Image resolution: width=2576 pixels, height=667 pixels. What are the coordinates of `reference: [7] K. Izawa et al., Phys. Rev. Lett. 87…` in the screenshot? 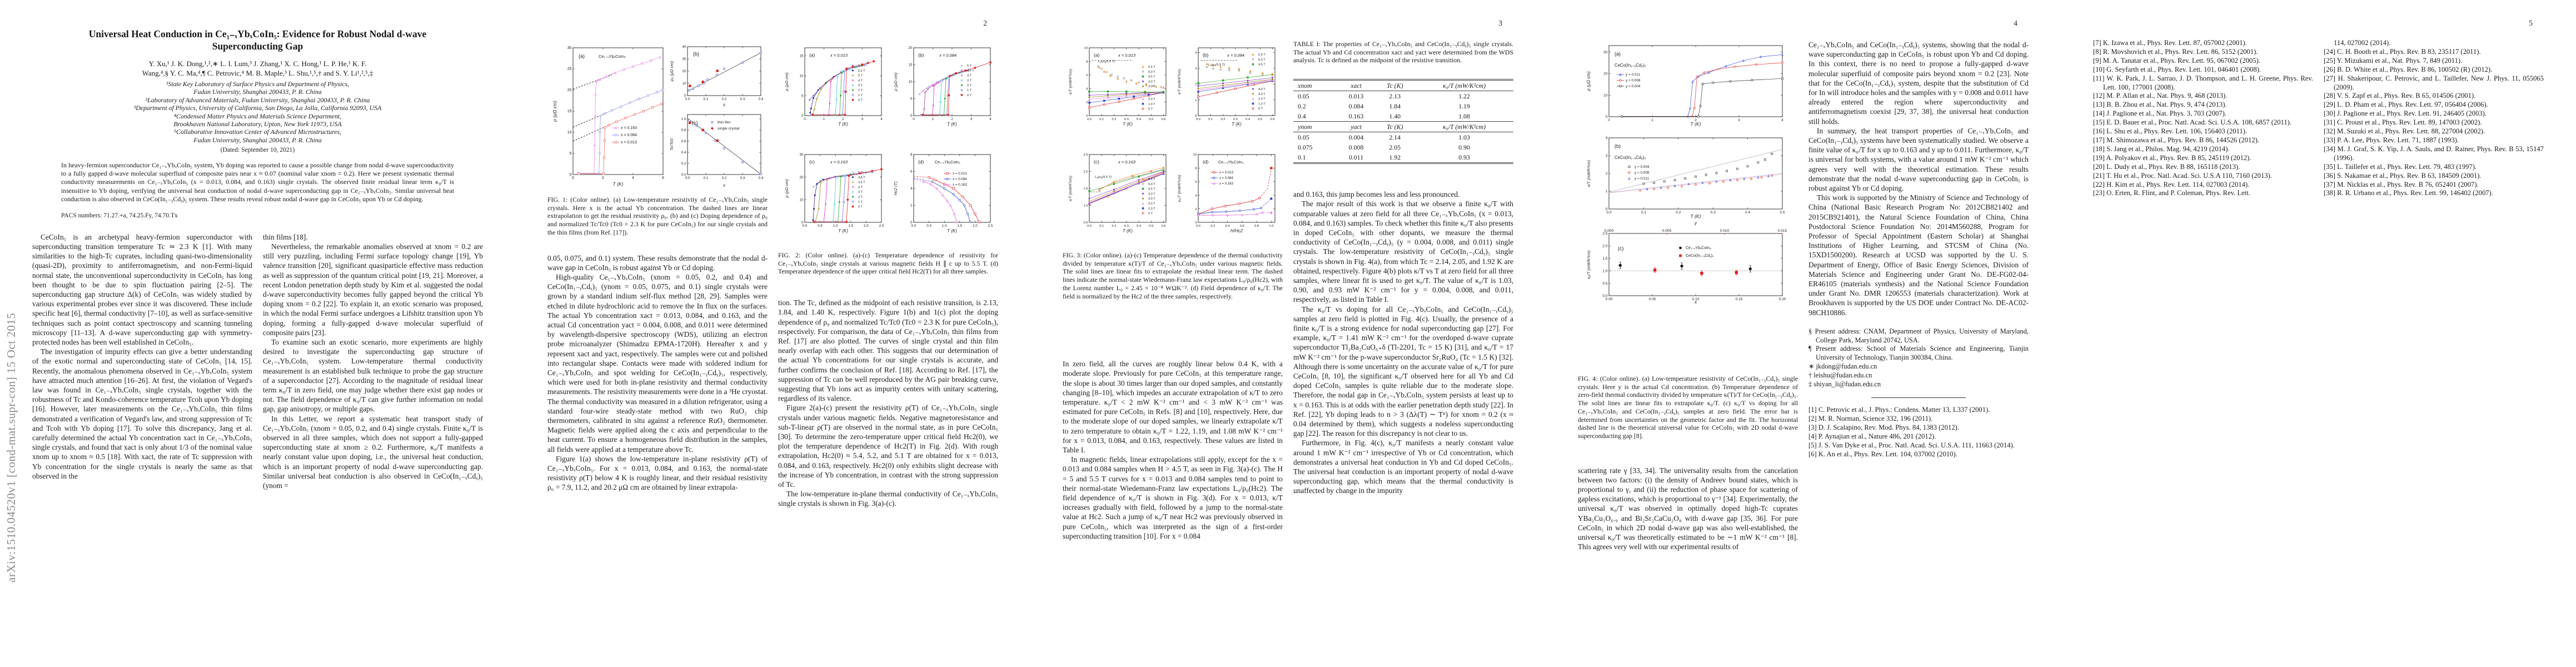 It's located at (2170, 43).